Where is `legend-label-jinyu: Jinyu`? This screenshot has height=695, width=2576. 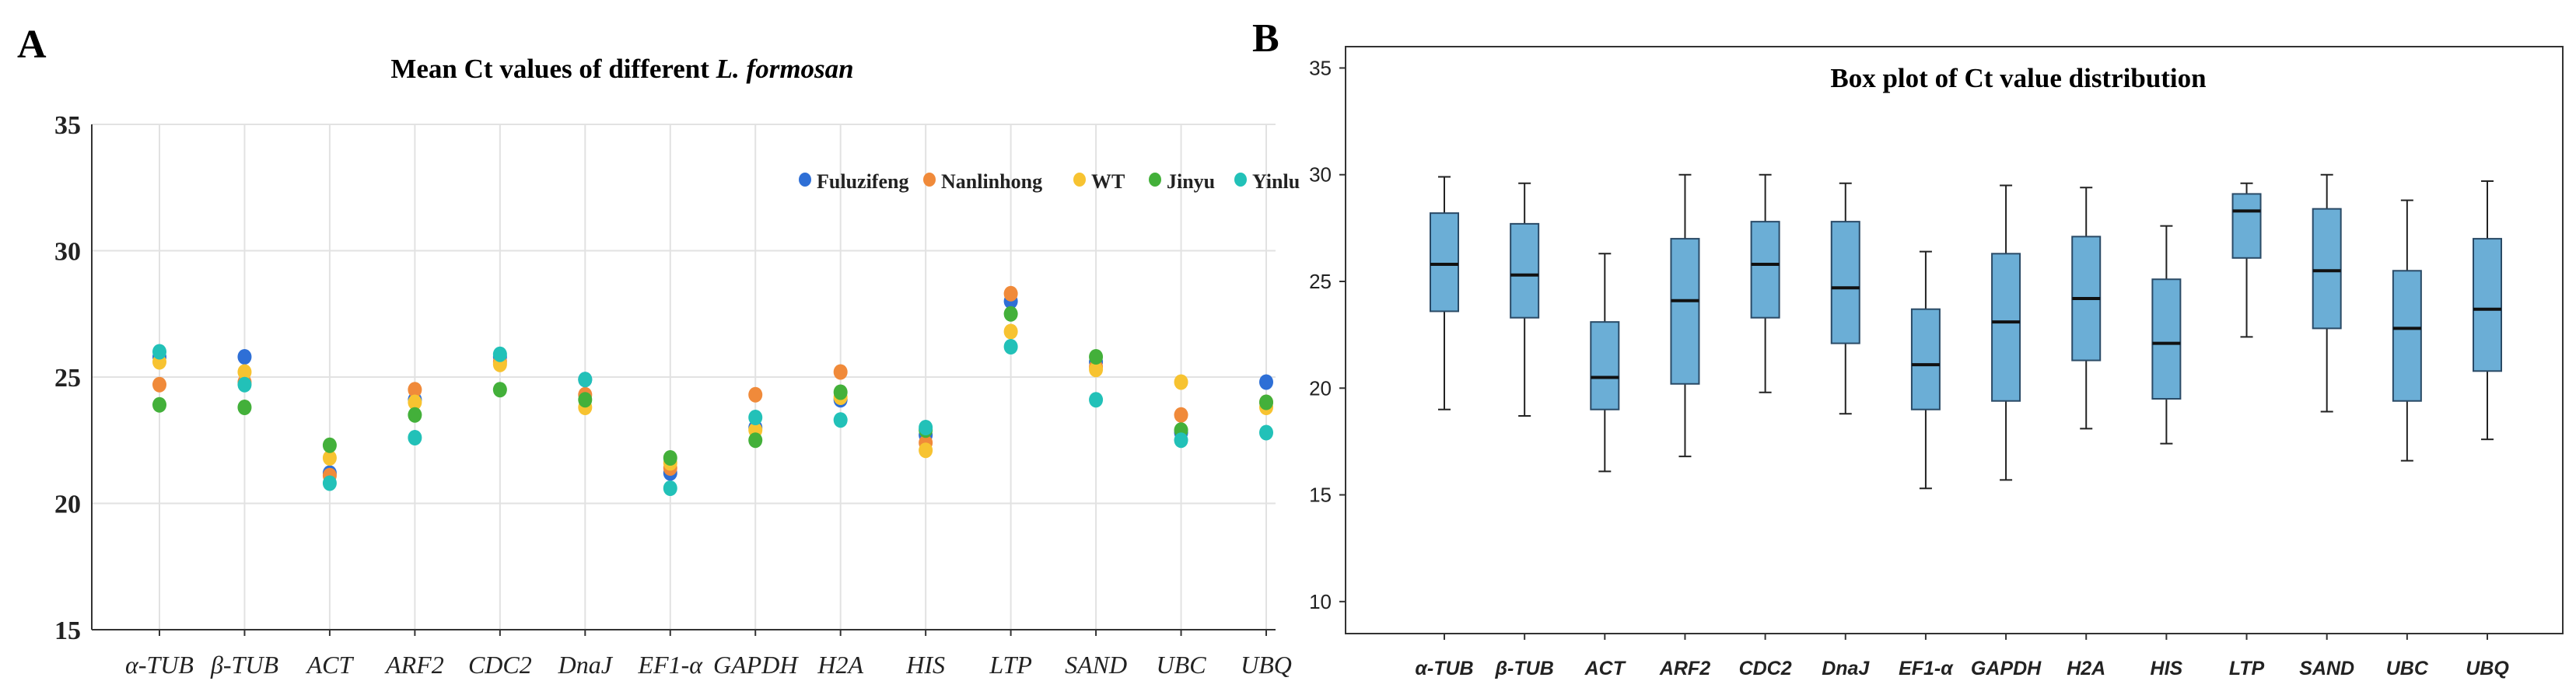
legend-label-jinyu: Jinyu is located at coordinates (1191, 181).